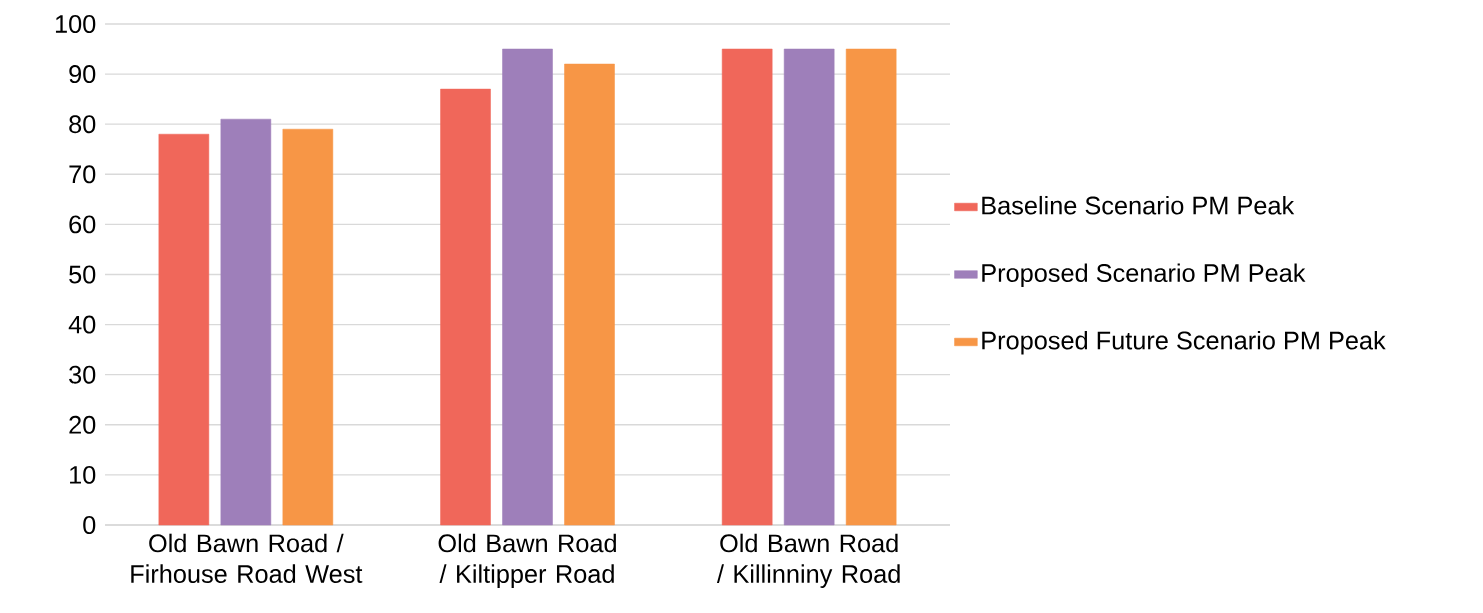 This screenshot has width=1483, height=613. I want to click on y-tick-label: 80, so click(82, 124).